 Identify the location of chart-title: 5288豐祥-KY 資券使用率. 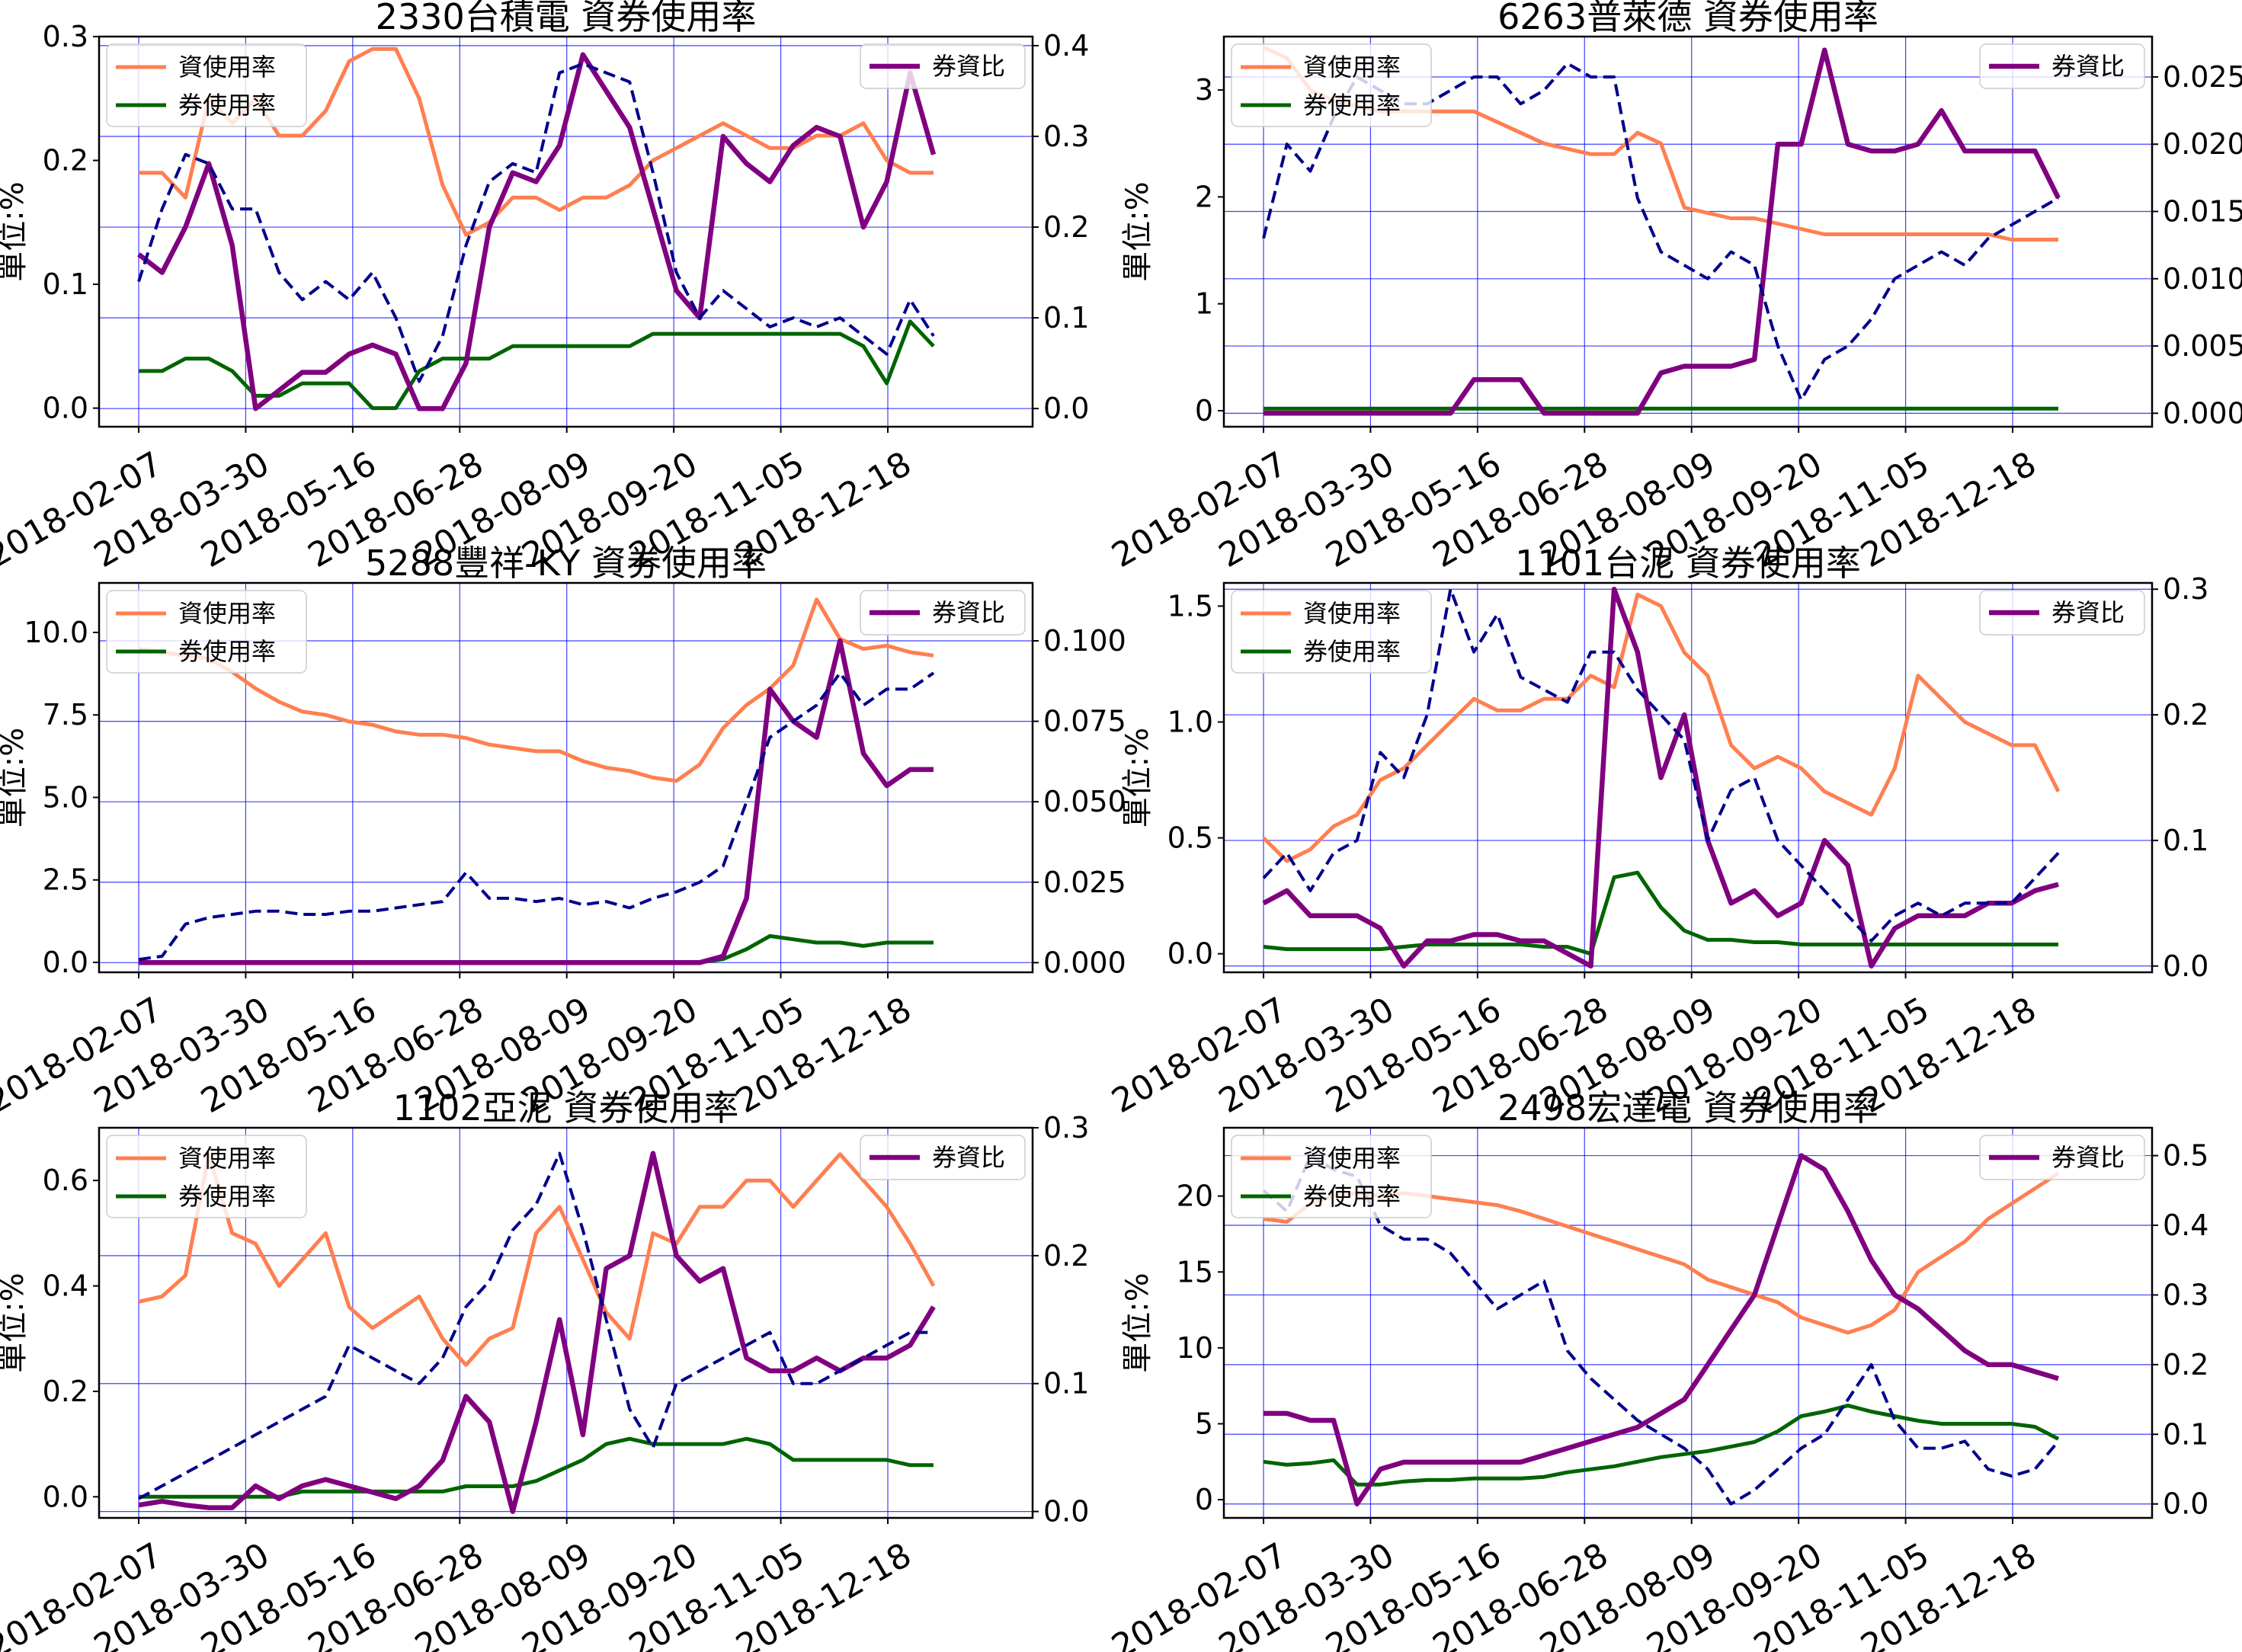
(566, 563).